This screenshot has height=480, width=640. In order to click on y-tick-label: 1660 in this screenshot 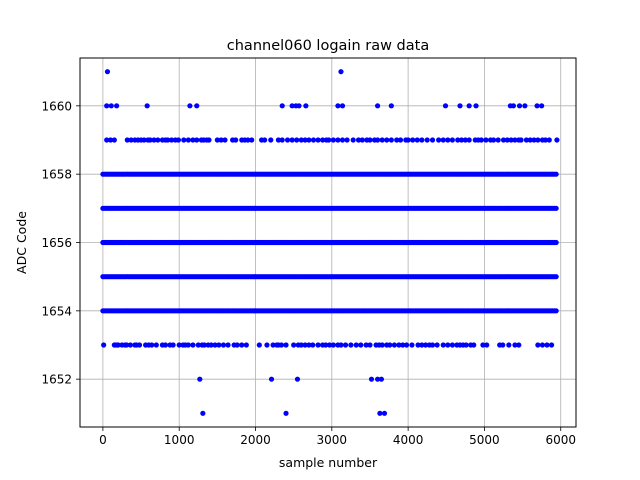, I will do `click(56, 106)`.